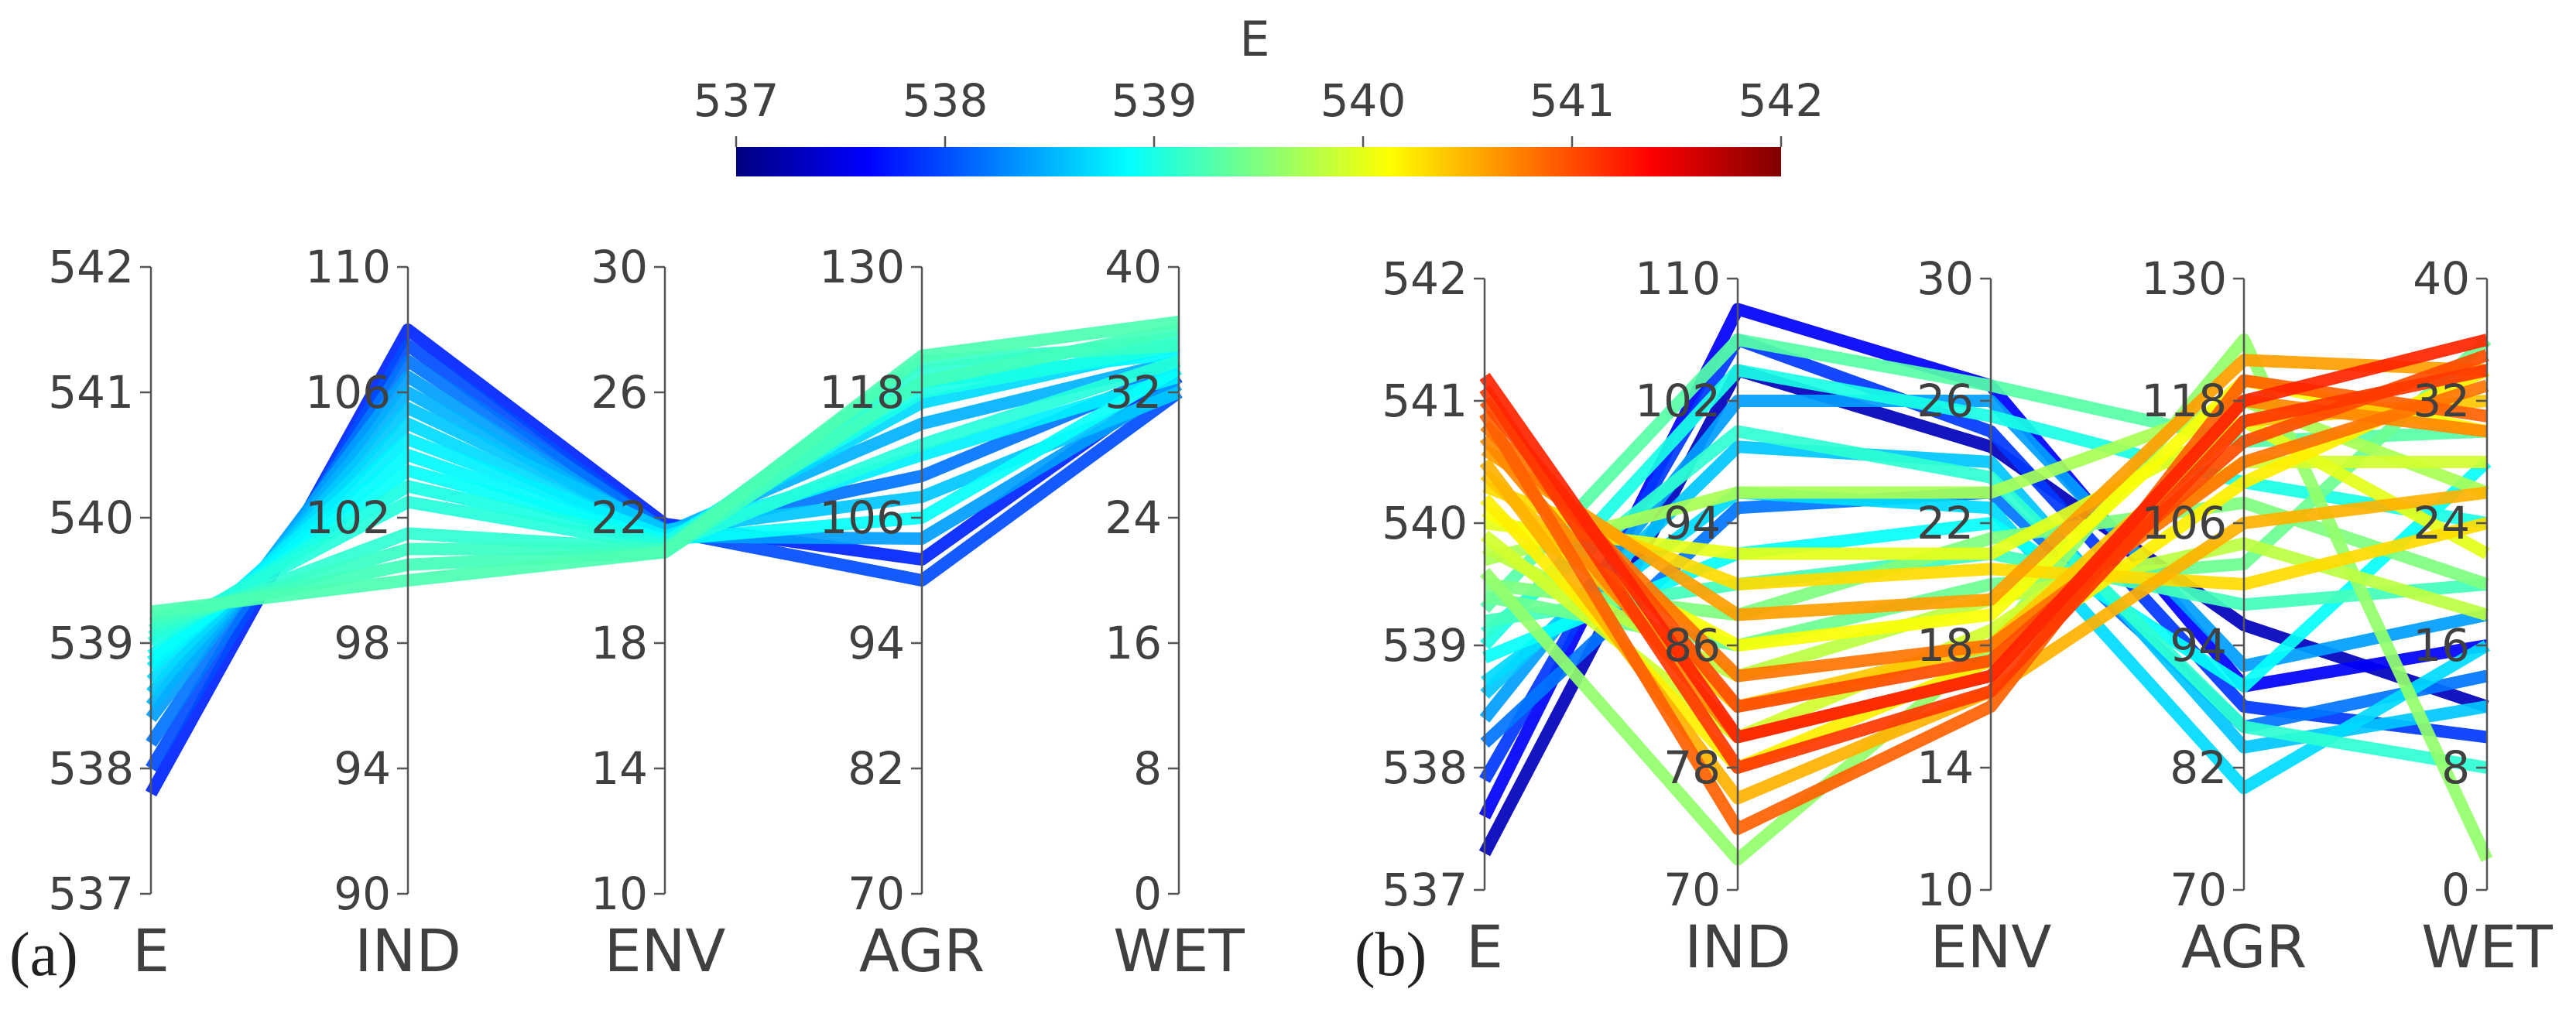 This screenshot has width=2576, height=1030. What do you see at coordinates (1363, 100) in the screenshot?
I see `colorbar-tick-label: 540` at bounding box center [1363, 100].